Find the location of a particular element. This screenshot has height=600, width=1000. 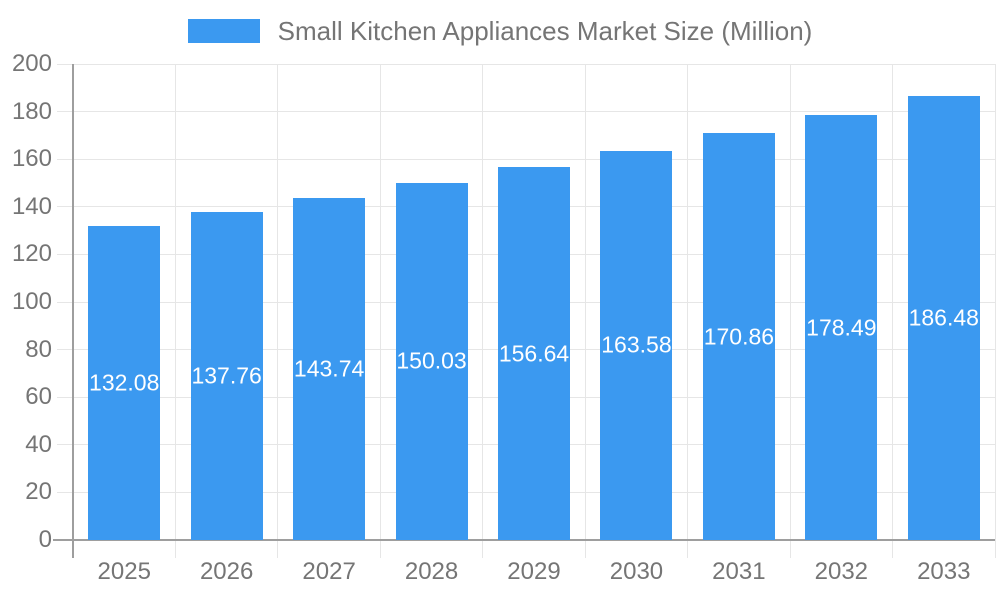

y-axis-tick-label: 60 is located at coordinates (38, 397).